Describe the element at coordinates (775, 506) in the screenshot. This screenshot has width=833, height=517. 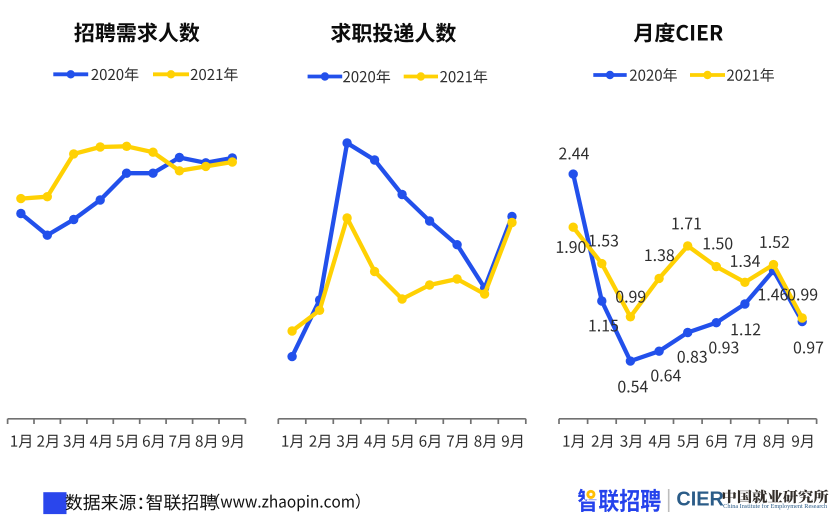
I see `svg-text:China Institute for Employment: China Institute for Employment Research` at that location.